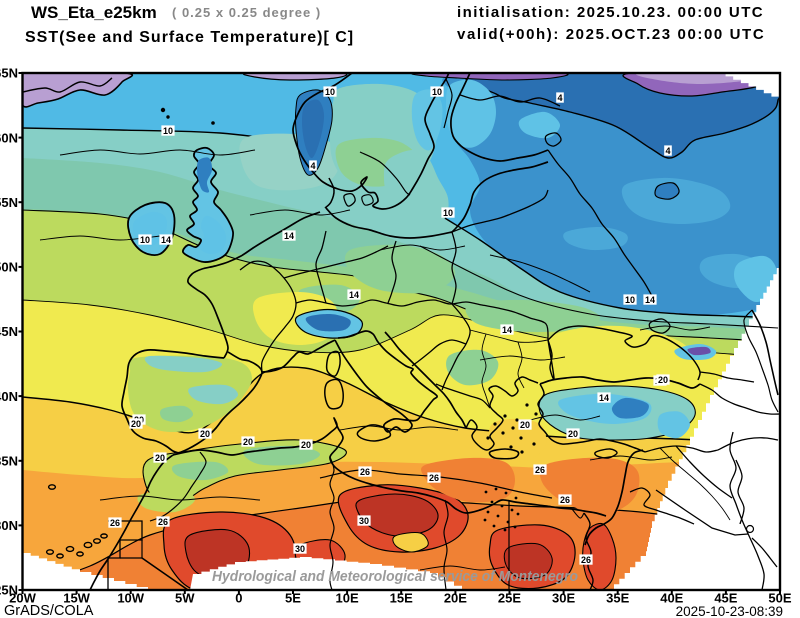 The image size is (800, 618). Describe the element at coordinates (729, 611) in the screenshot. I see `svg-text: 2025-10-23-08:39` at that location.